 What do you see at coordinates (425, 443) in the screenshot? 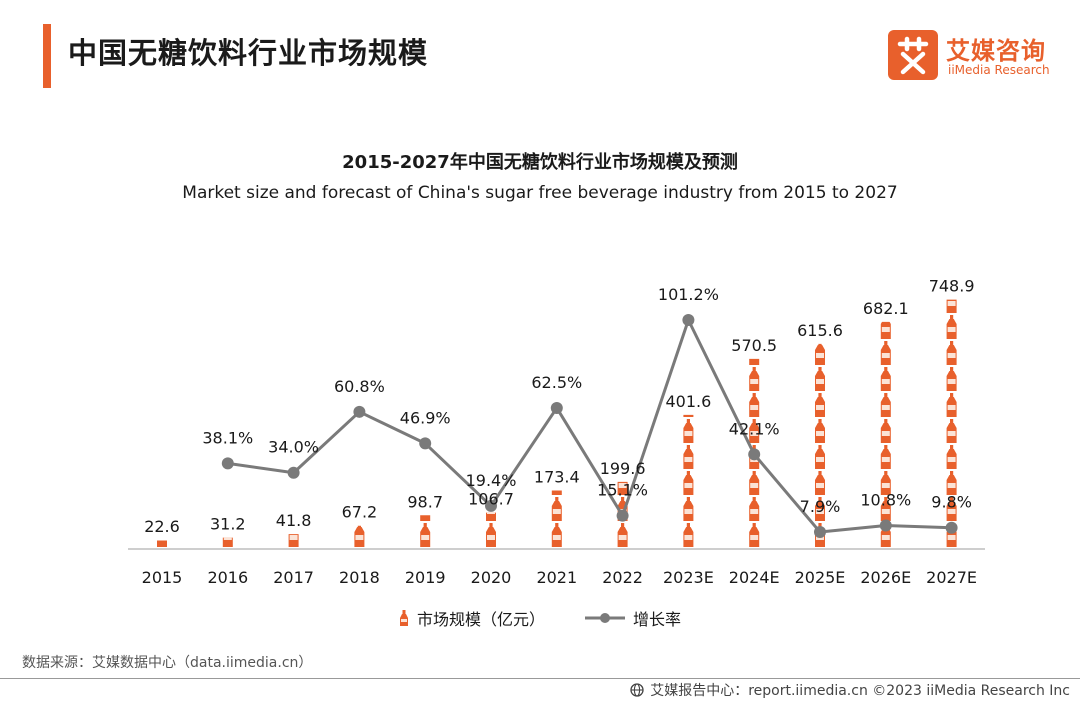
I see `growth-point-2019` at bounding box center [425, 443].